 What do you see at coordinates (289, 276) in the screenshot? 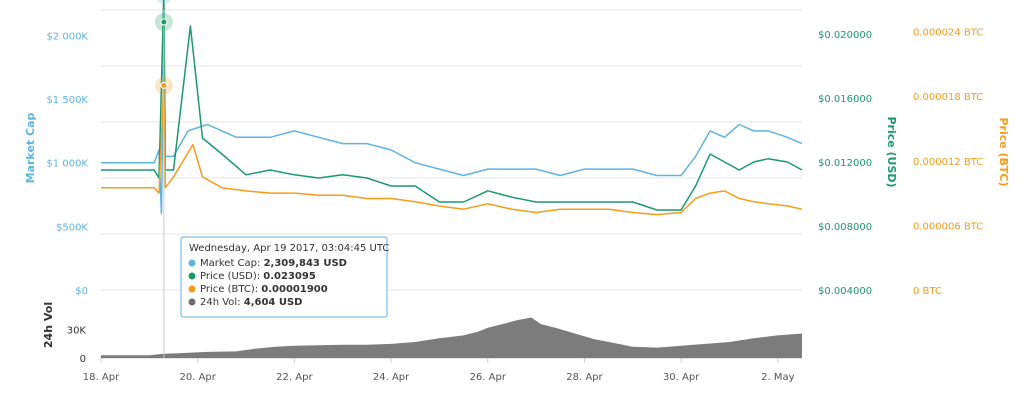
I see `tooltip-row-value: 0.023095` at bounding box center [289, 276].